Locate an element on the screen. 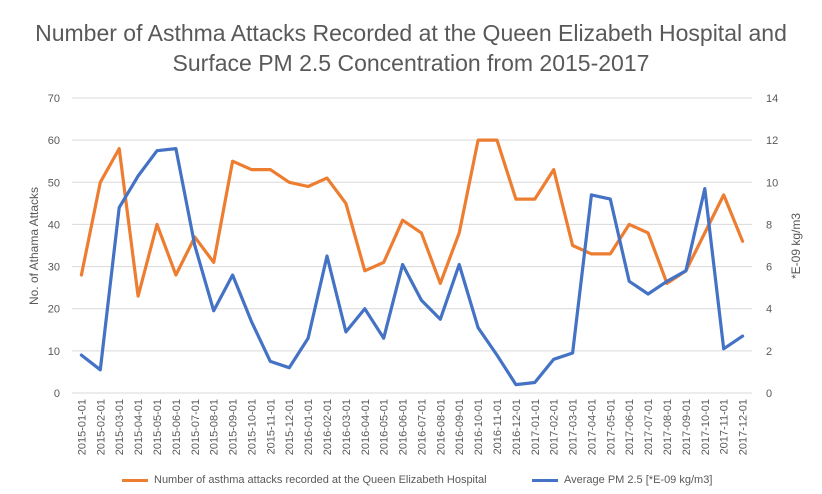  legend-label-pm25: Average PM 2.5 [*E-09 kg/m3] is located at coordinates (638, 480).